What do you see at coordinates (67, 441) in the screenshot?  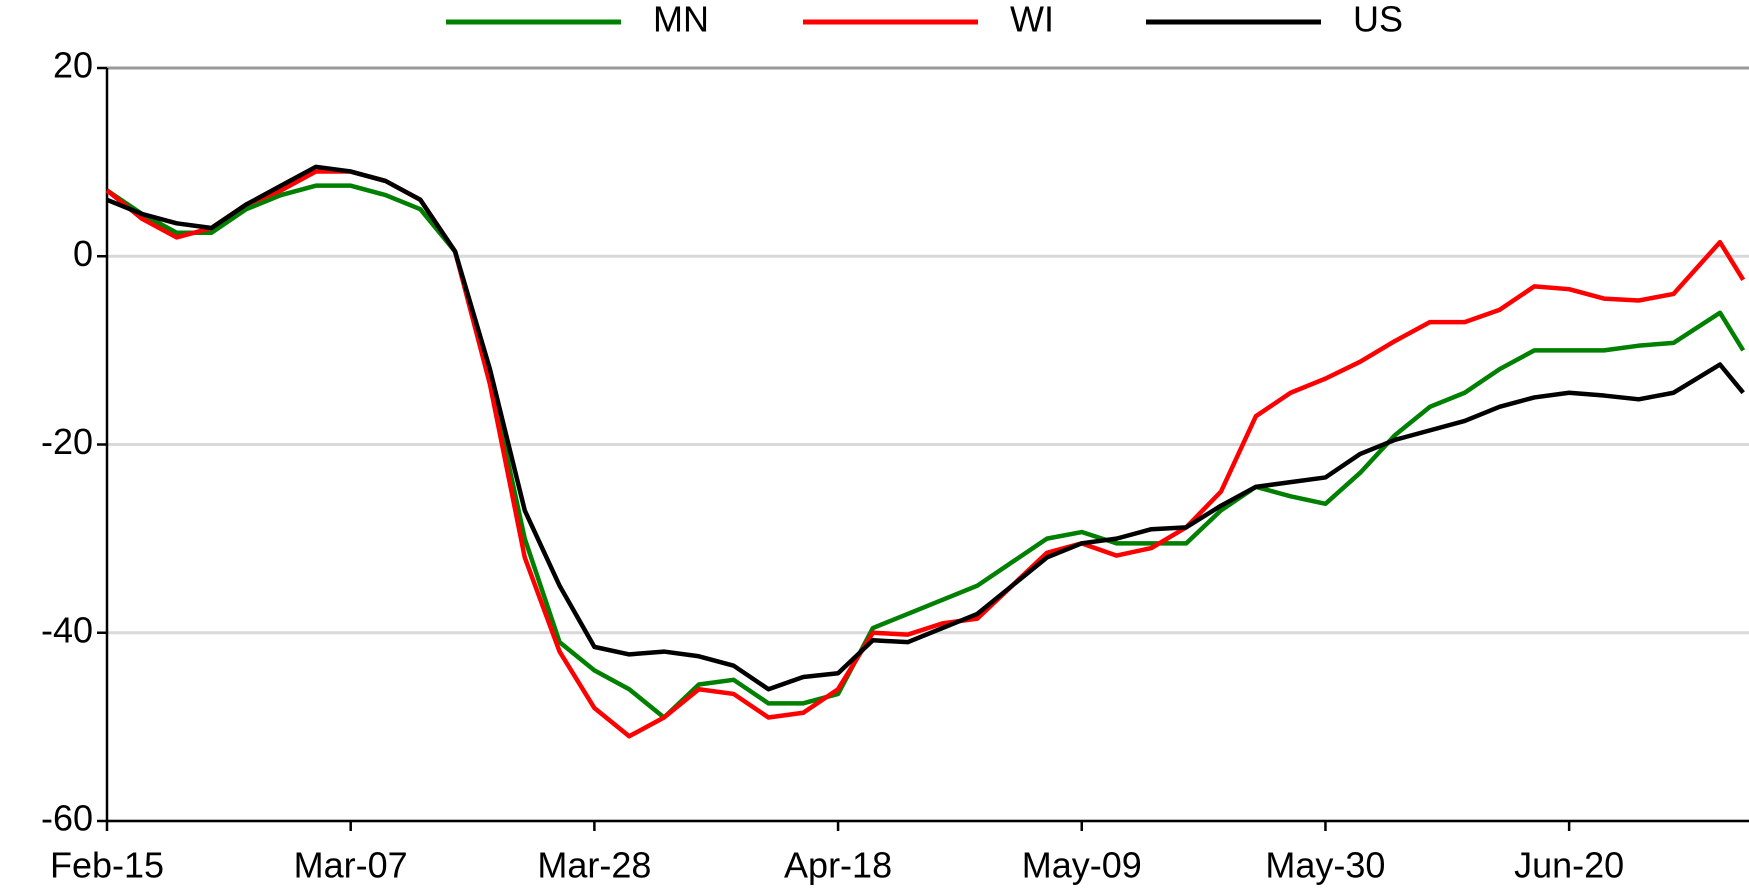 I see `y-tick-label: -20` at bounding box center [67, 441].